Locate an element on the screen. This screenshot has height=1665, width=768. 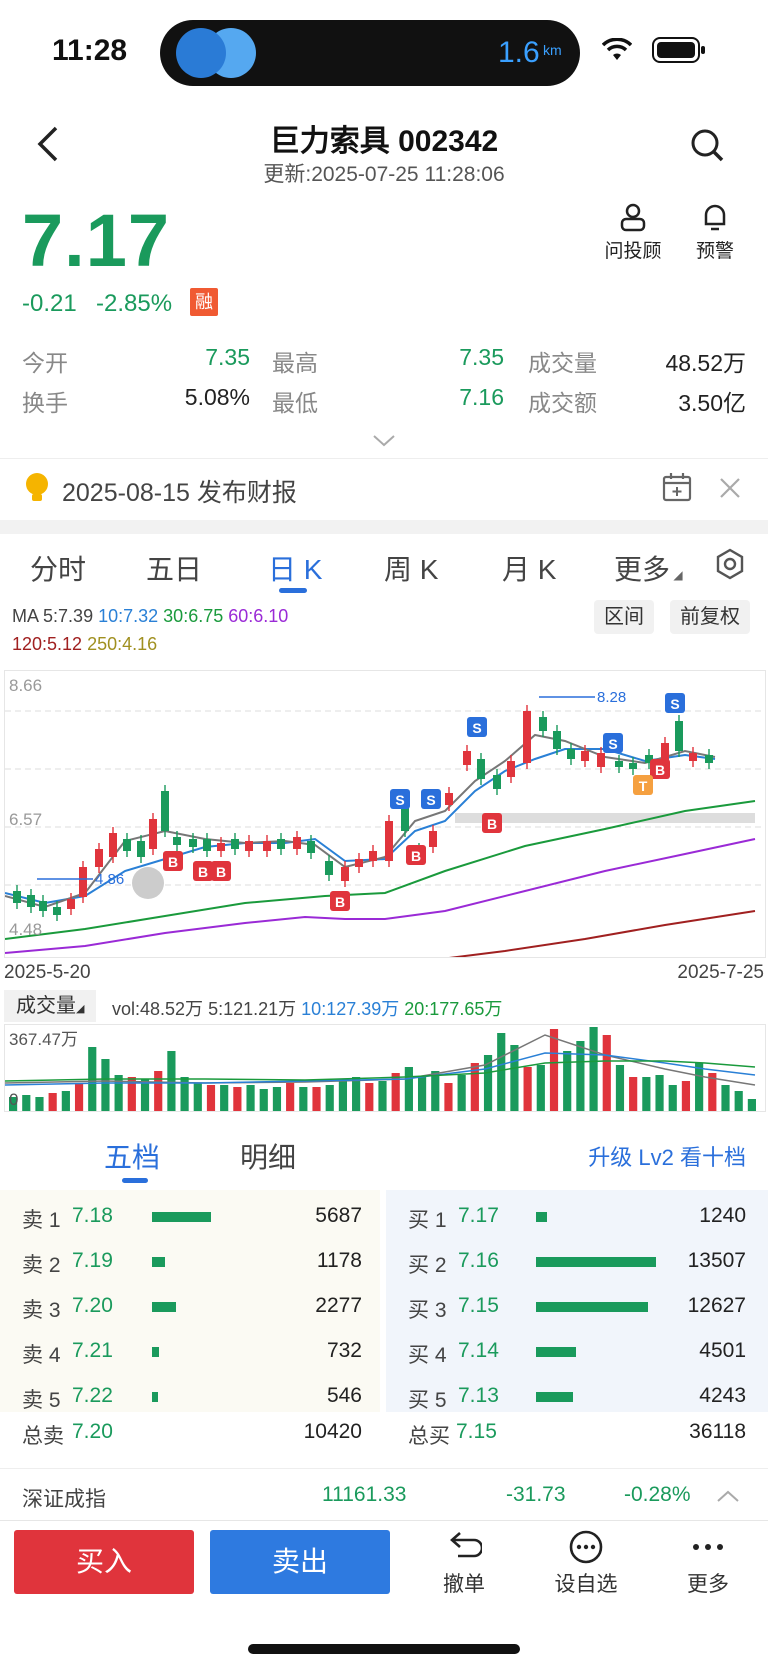
buy-row: 买 2 7.16 13507 is located at coordinates (384, 1261).